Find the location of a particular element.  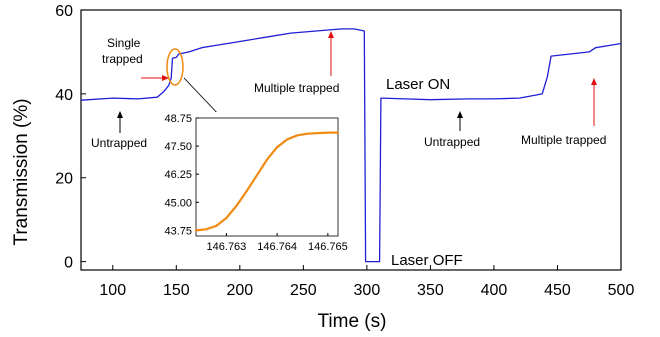

annotation-untrapped-right: Untrapped is located at coordinates (452, 142).